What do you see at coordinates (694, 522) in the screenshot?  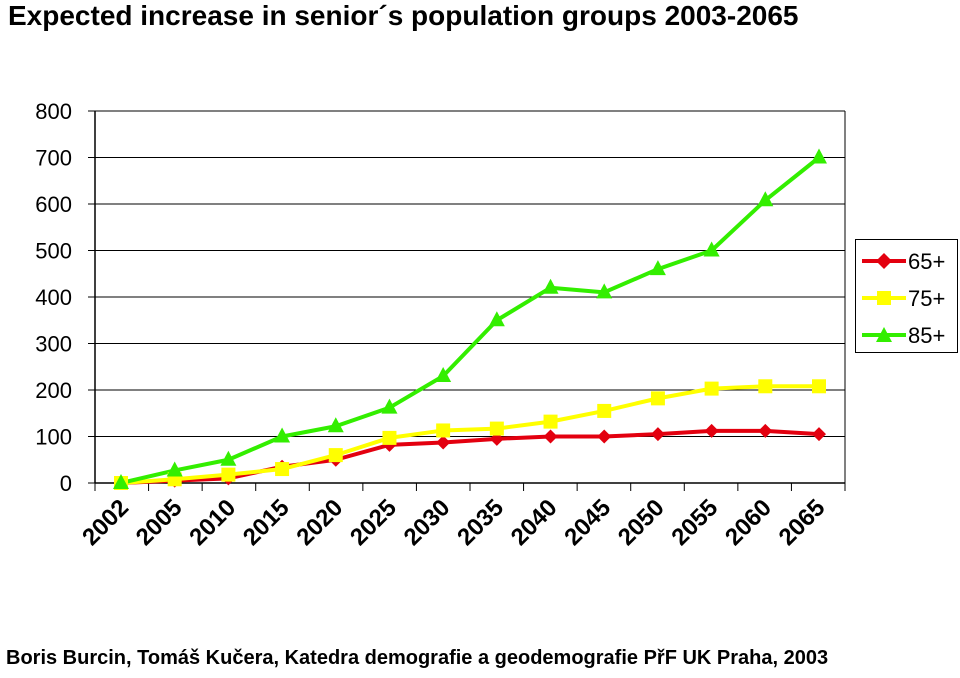 I see `x-tick-label: 2055` at bounding box center [694, 522].